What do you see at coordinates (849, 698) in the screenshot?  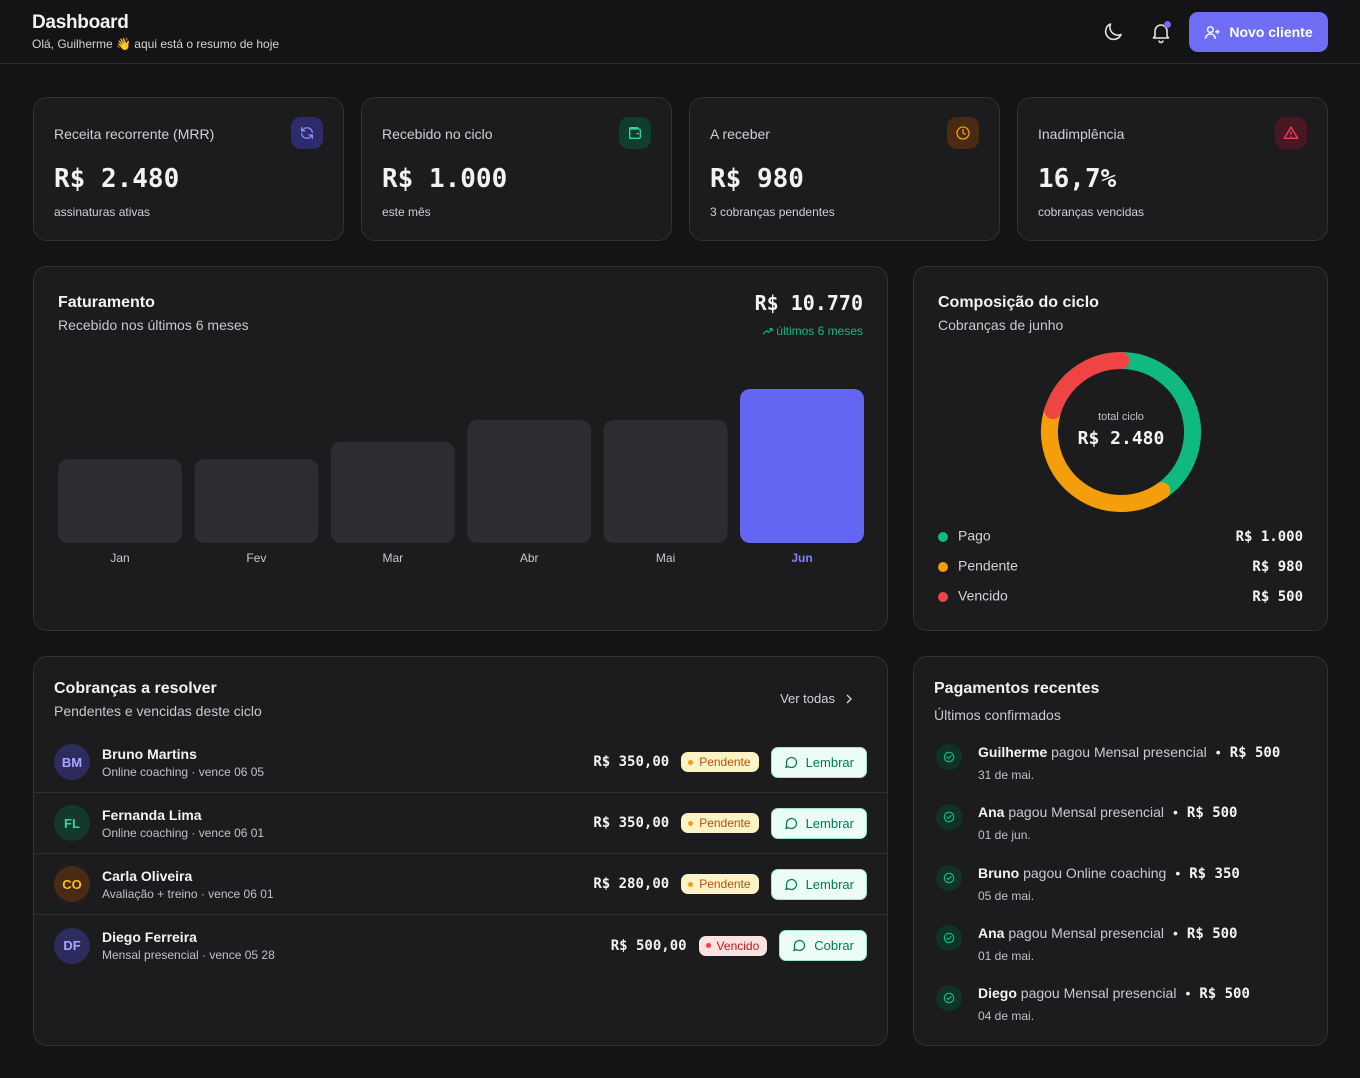 I see `chevron-icon` at bounding box center [849, 698].